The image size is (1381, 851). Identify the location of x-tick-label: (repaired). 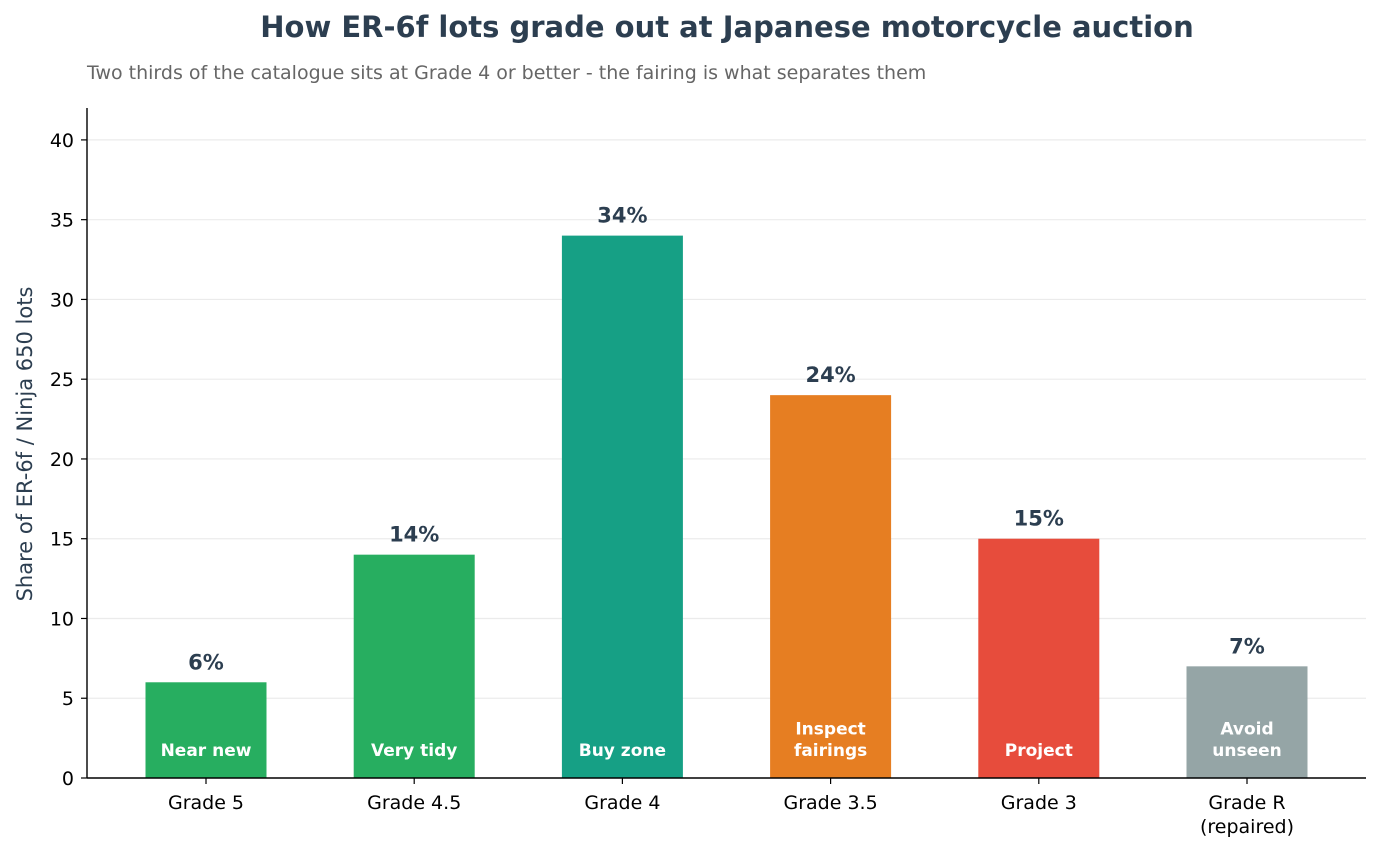
(1247, 827).